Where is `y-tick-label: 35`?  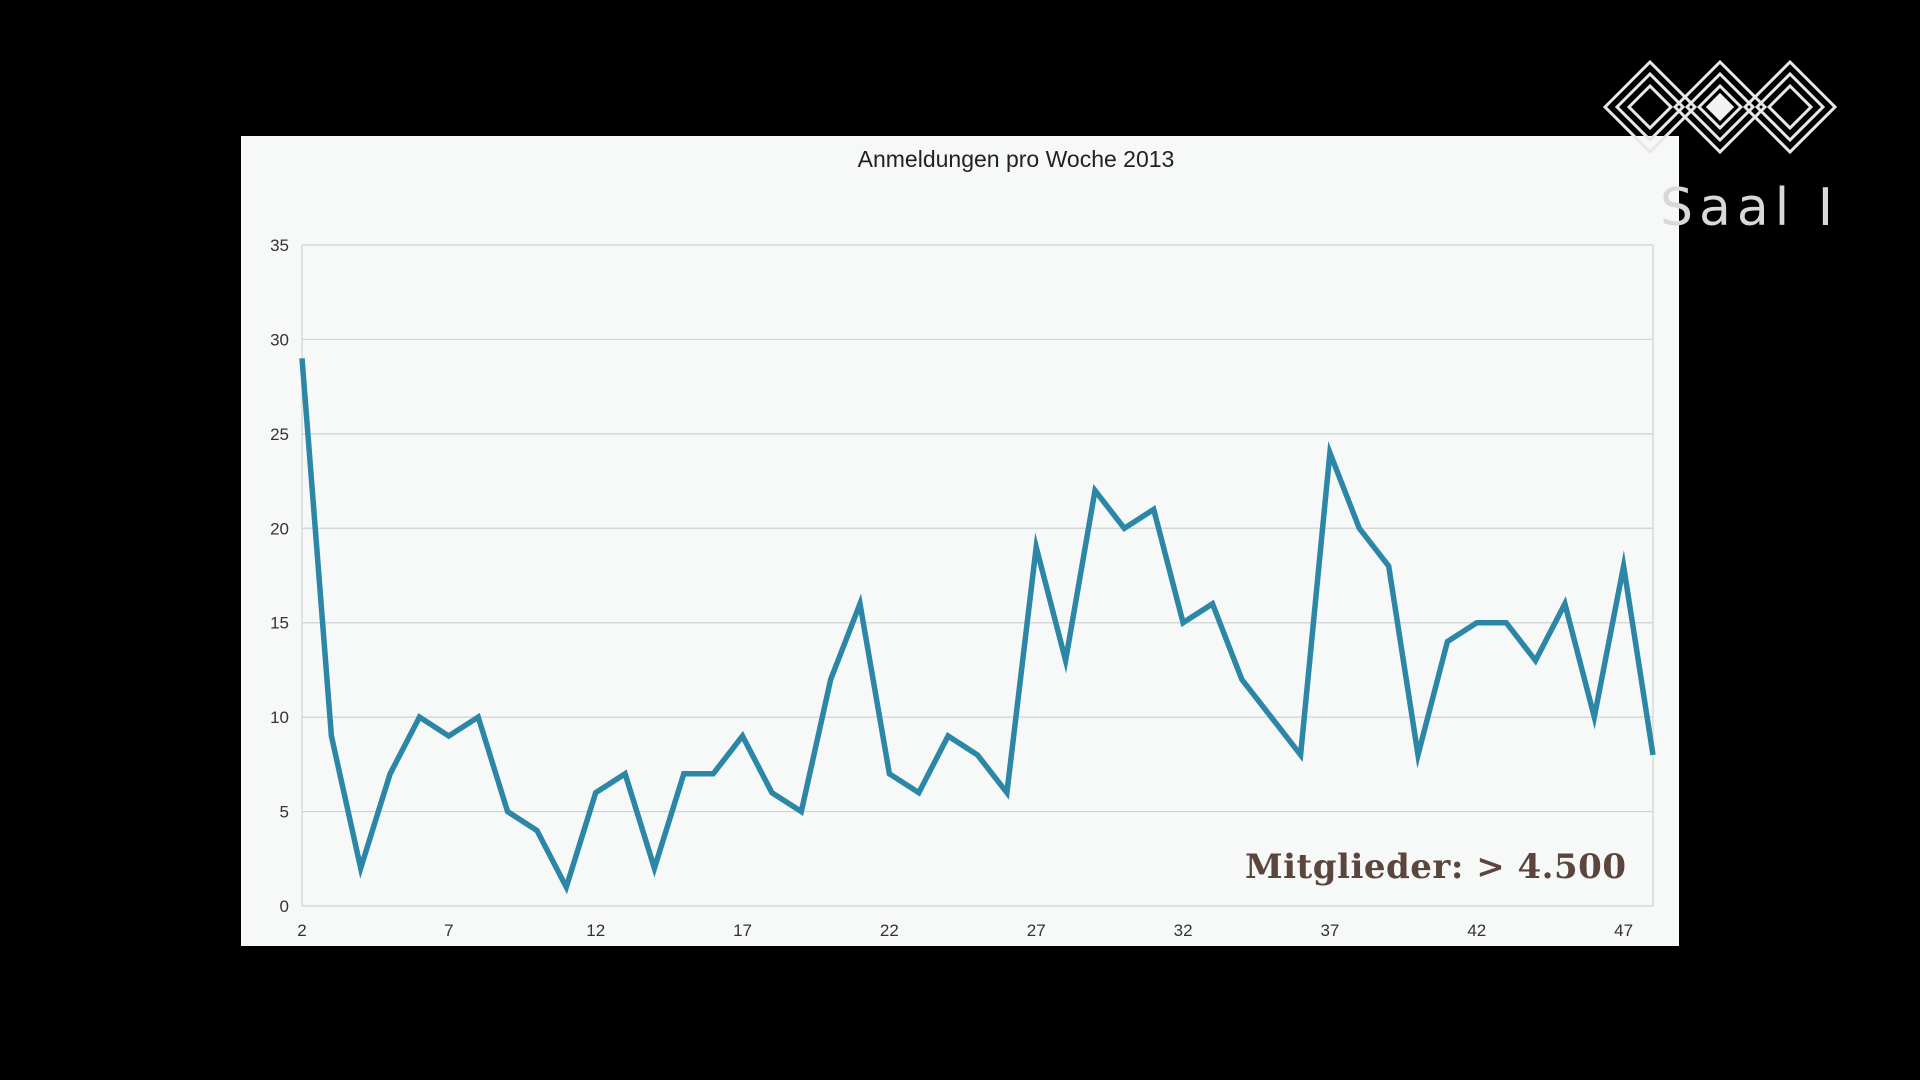
y-tick-label: 35 is located at coordinates (279, 245).